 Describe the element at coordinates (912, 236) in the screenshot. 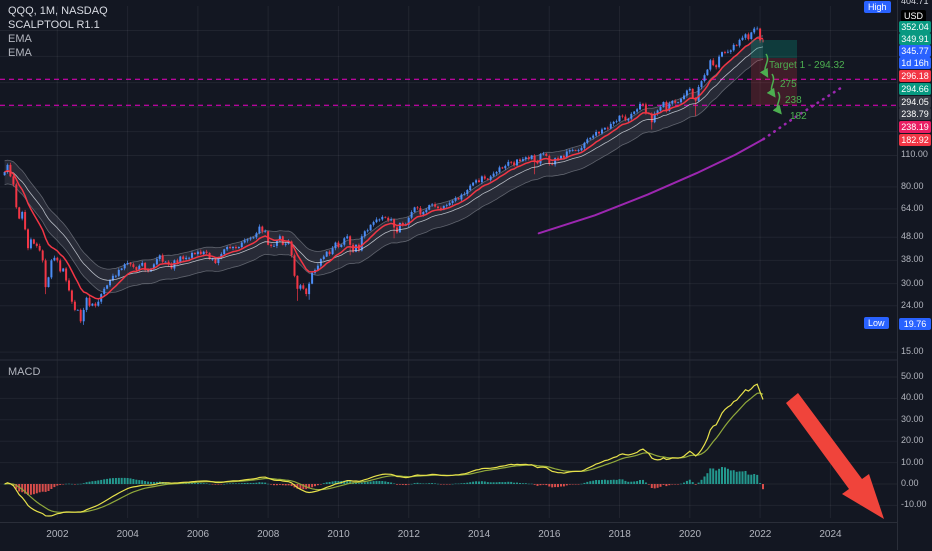

I see `price-tick-label: 48.00` at that location.